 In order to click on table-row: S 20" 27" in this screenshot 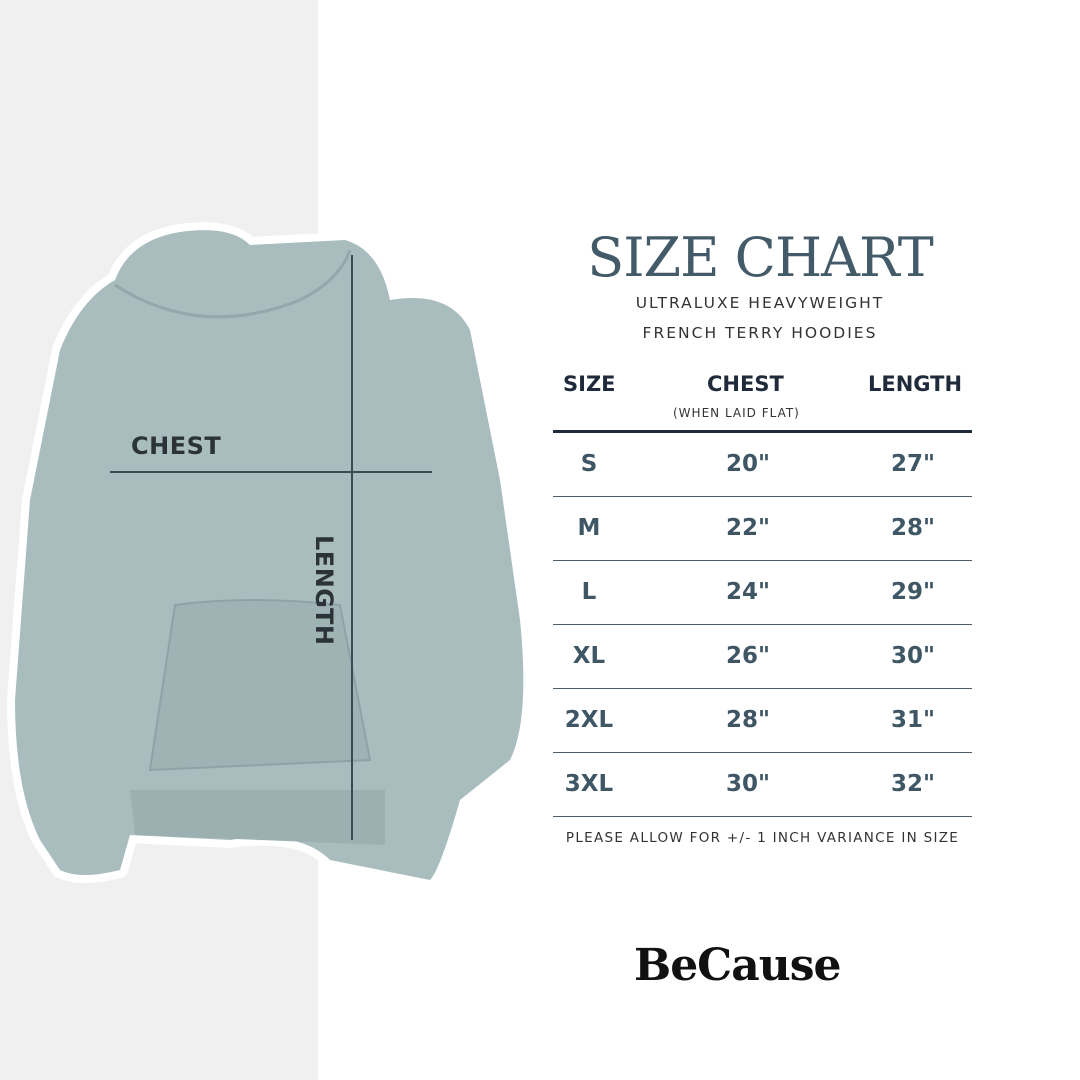, I will do `click(762, 465)`.